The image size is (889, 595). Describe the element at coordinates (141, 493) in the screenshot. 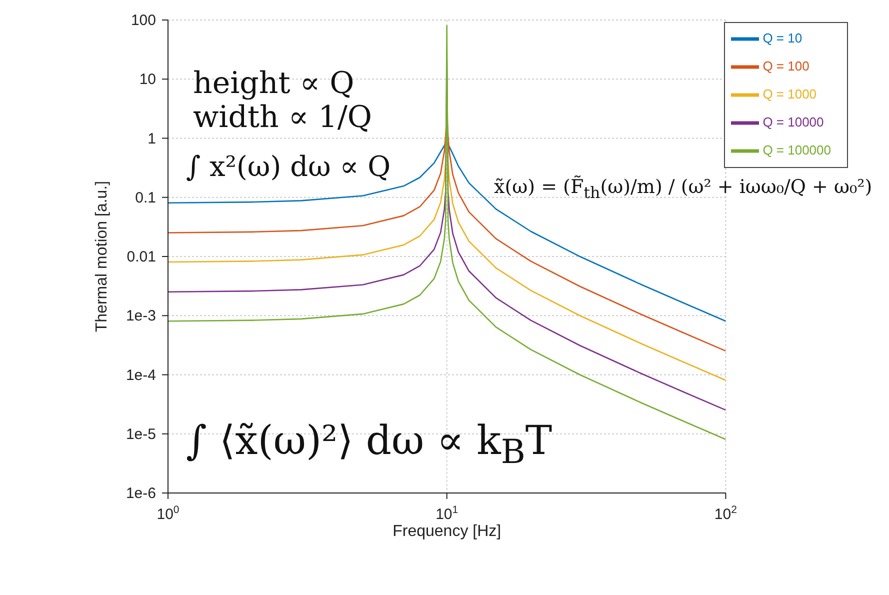

I see `y-tick-label: 1e-6` at that location.